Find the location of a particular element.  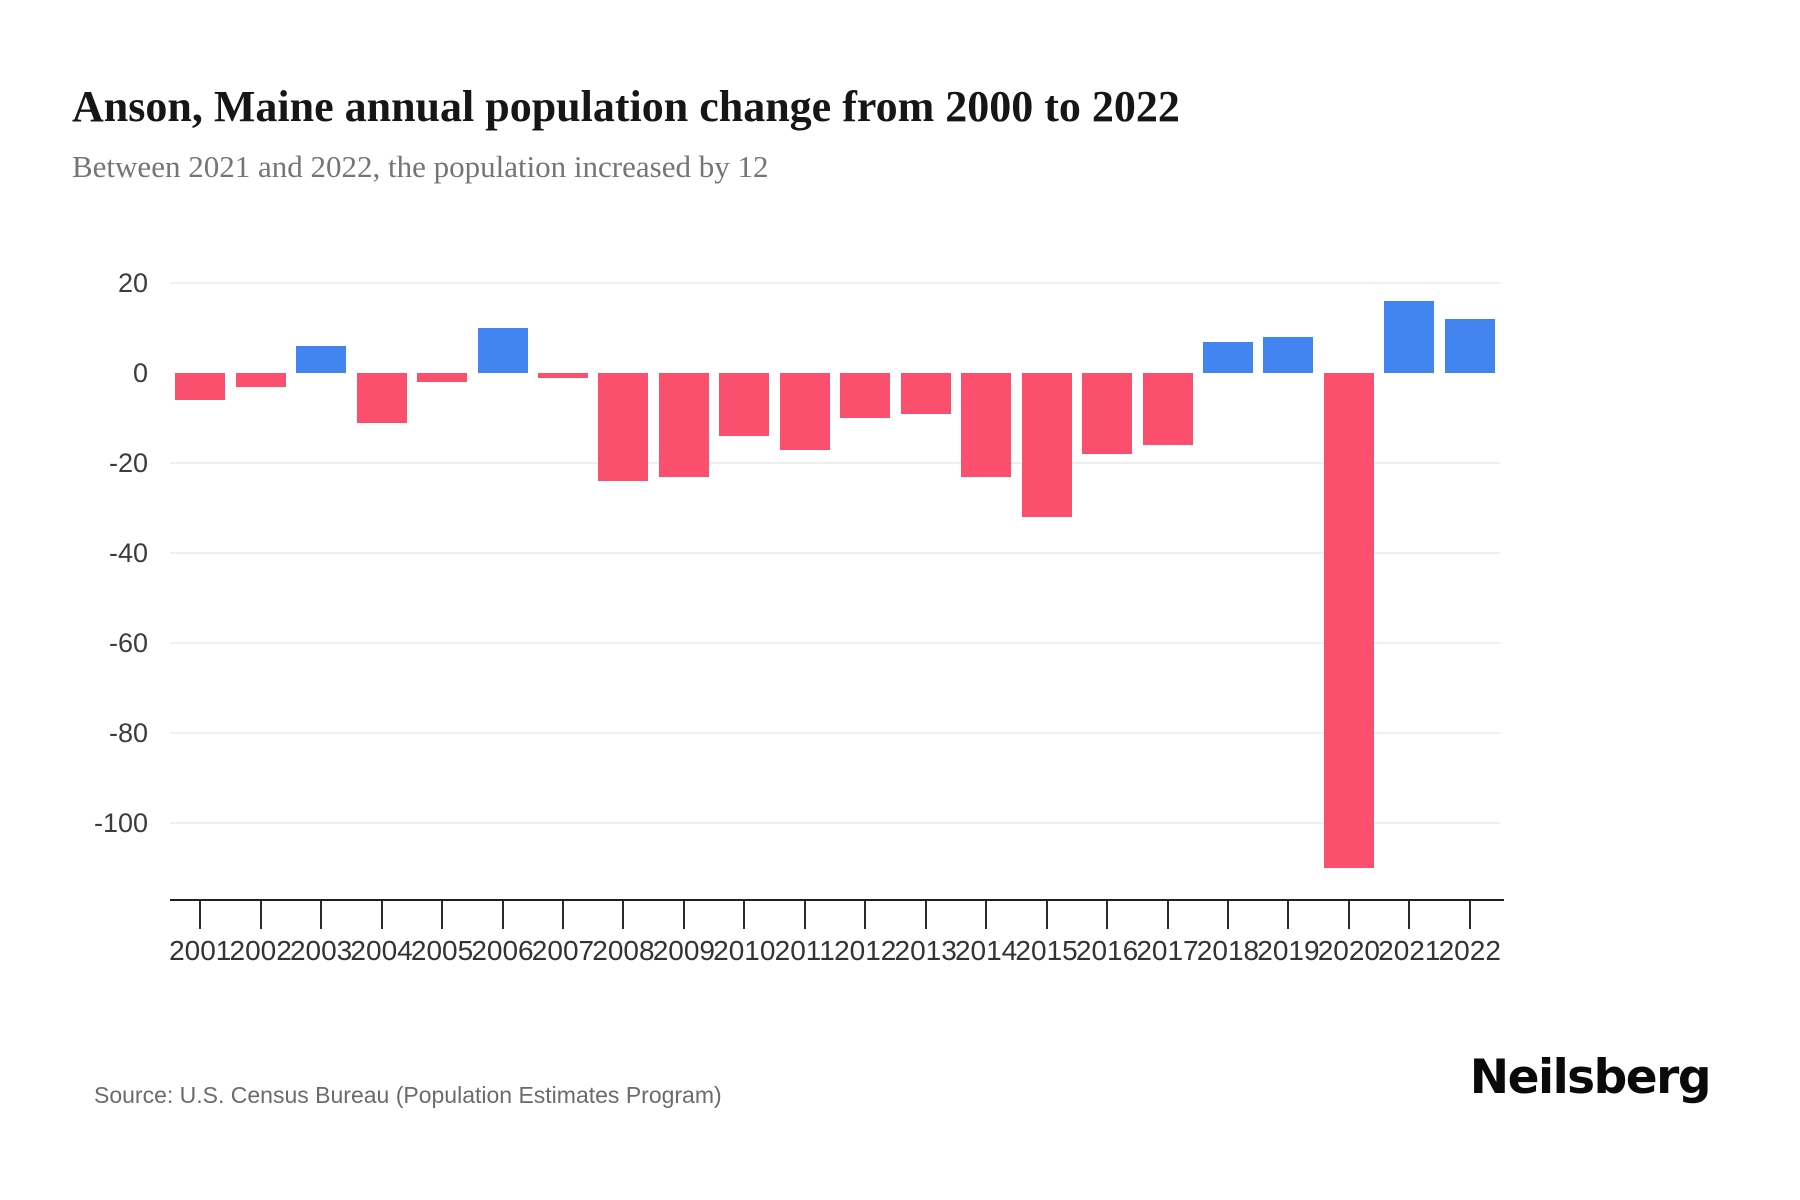

bar-2018 is located at coordinates (1227, 357).